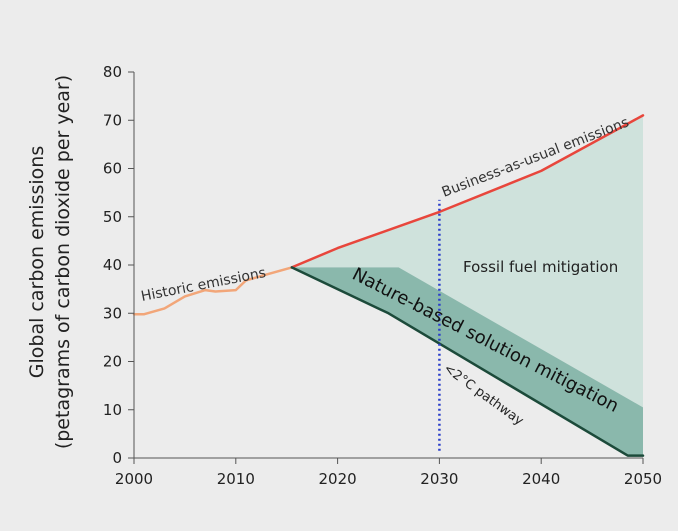 This screenshot has width=678, height=531. Describe the element at coordinates (117, 458) in the screenshot. I see `y-tick-label-0: 0` at that location.